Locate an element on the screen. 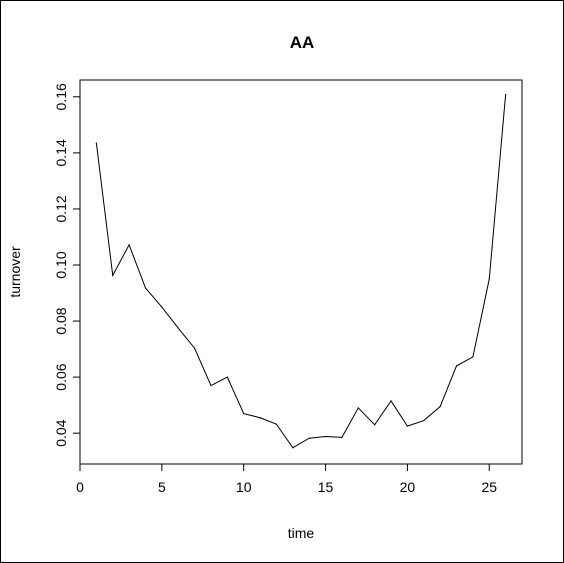  y-tick-label: 0.16 is located at coordinates (61, 96).